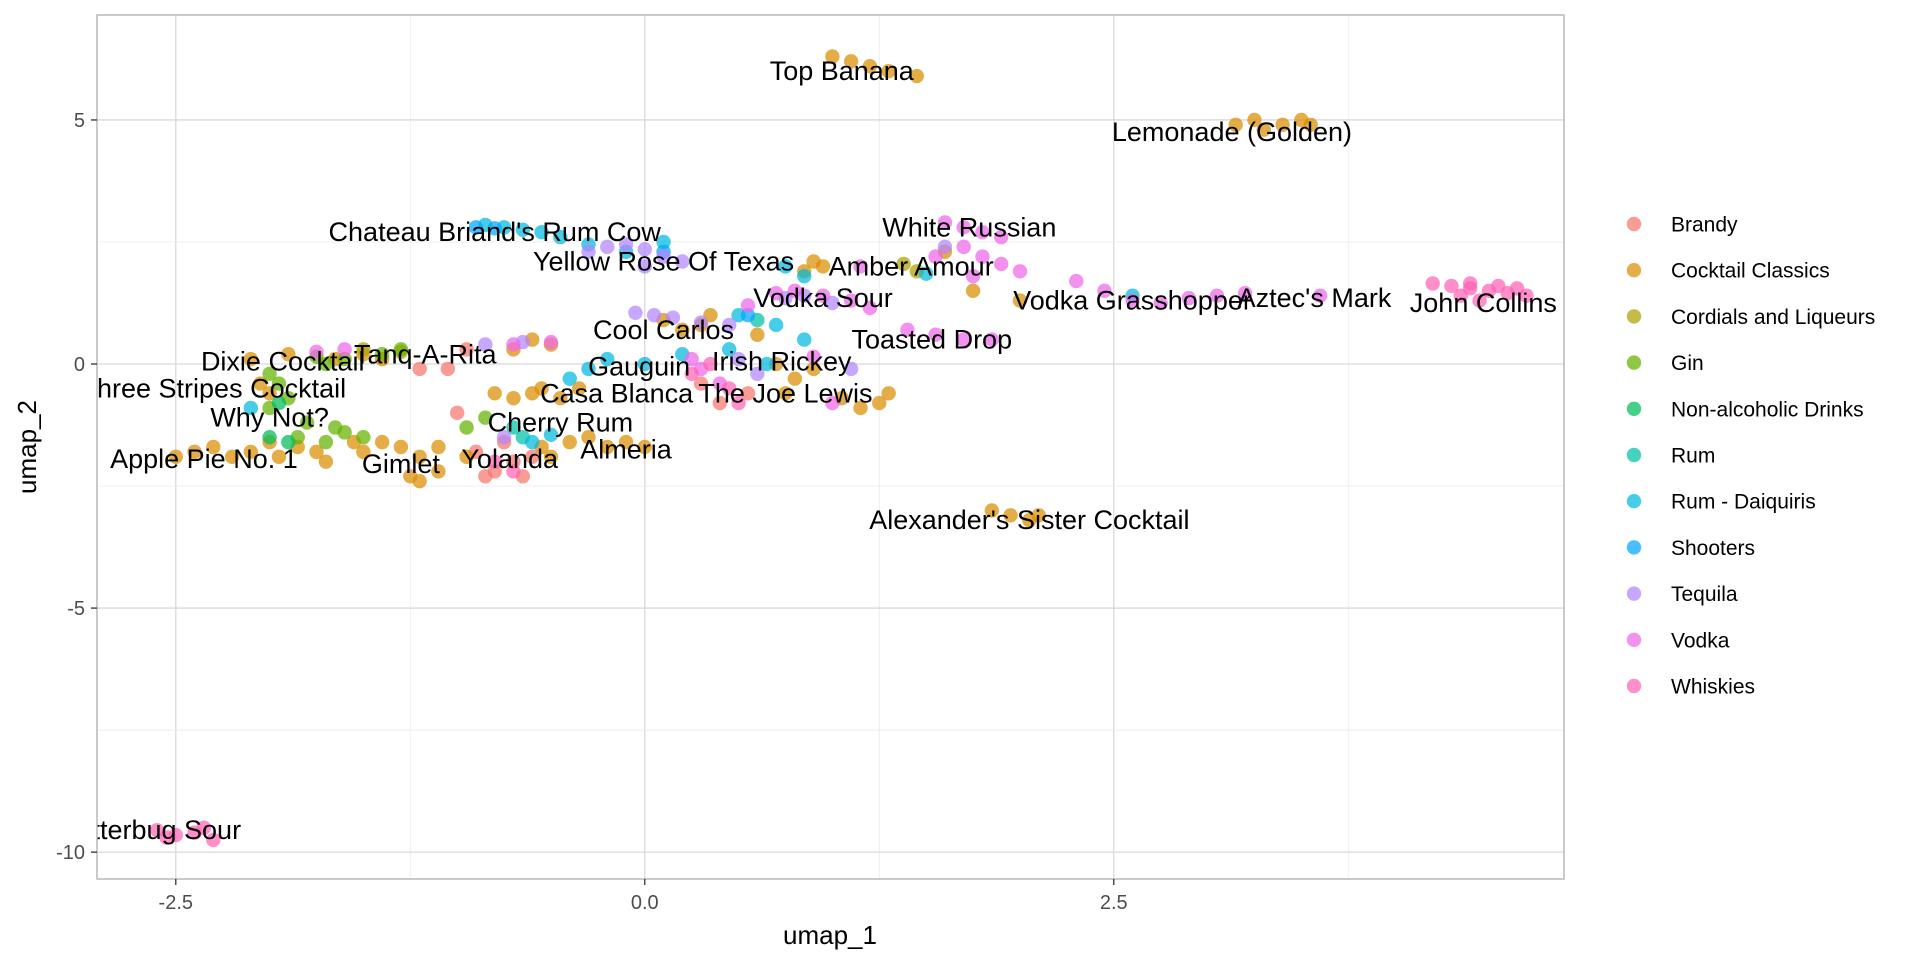 The image size is (1920, 960). What do you see at coordinates (401, 464) in the screenshot?
I see `point-label: Gimlet` at bounding box center [401, 464].